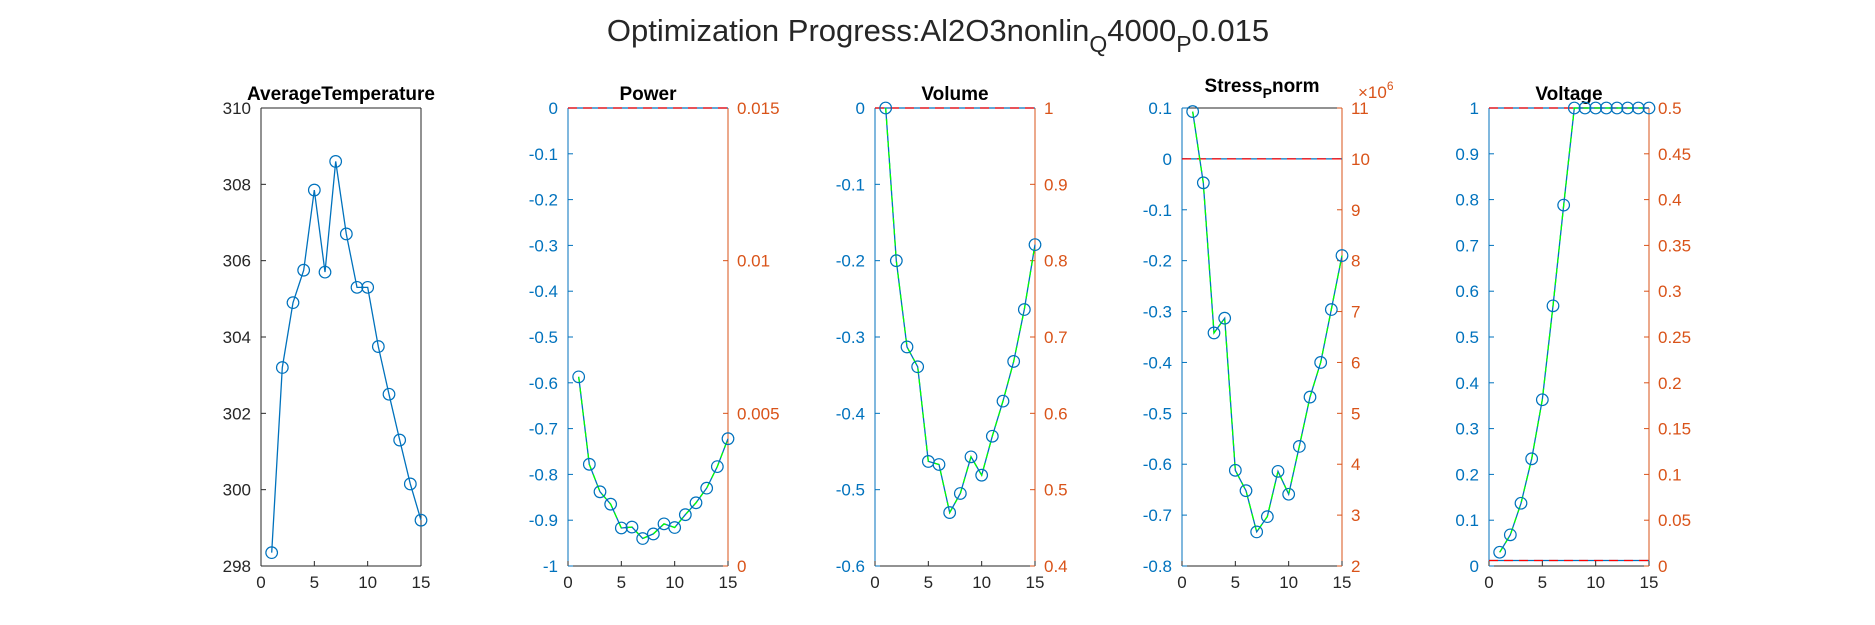 This screenshot has width=1875, height=625. I want to click on right-y-tick-label: 11, so click(1360, 108).